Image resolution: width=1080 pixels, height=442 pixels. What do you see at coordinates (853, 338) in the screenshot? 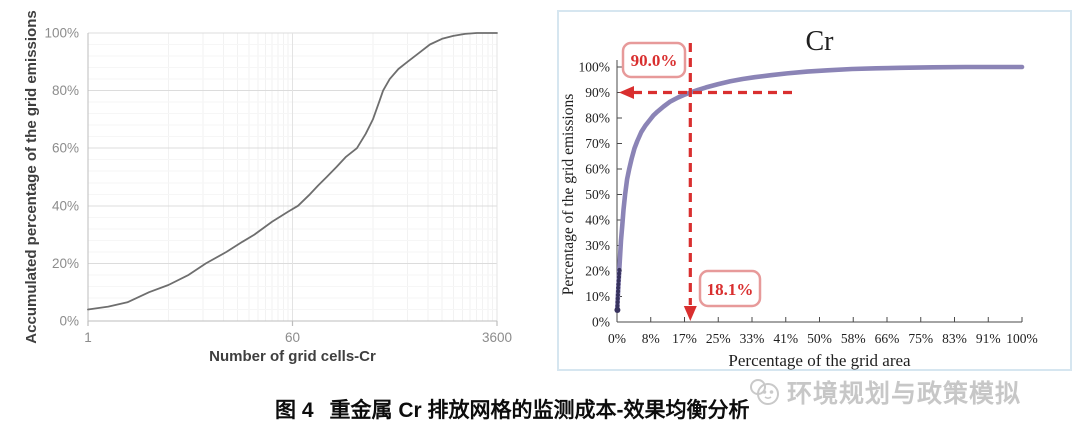
I see `x-tick-label: 58%` at bounding box center [853, 338].